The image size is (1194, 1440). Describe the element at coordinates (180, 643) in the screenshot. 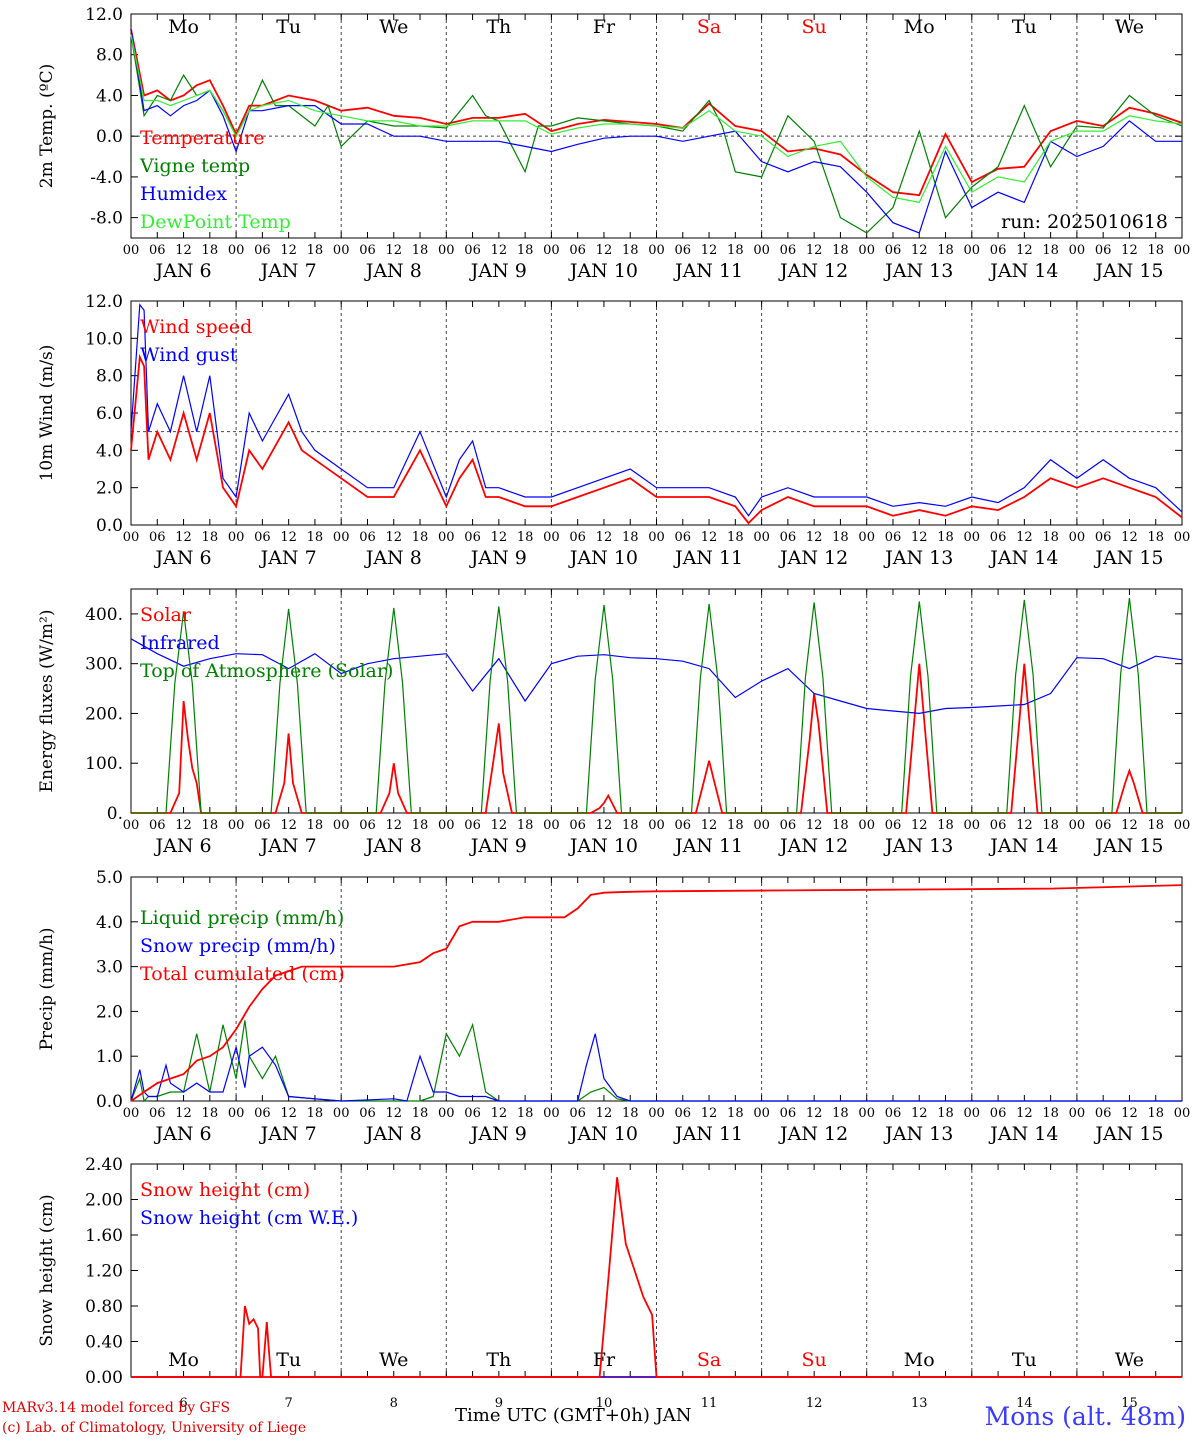

I see `legend-entry: Infrared` at that location.